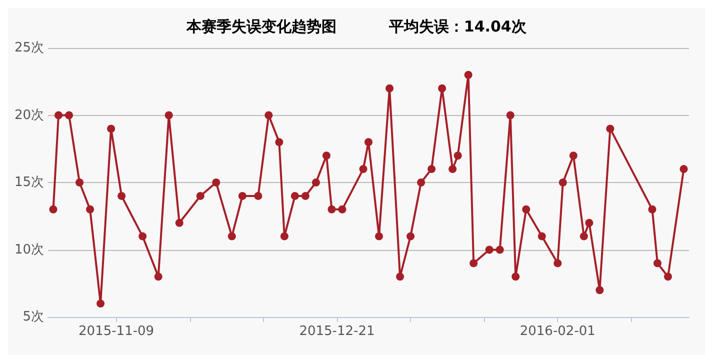 Image resolution: width=713 pixels, height=363 pixels. I want to click on y-tick-label: 25次, so click(29, 48).